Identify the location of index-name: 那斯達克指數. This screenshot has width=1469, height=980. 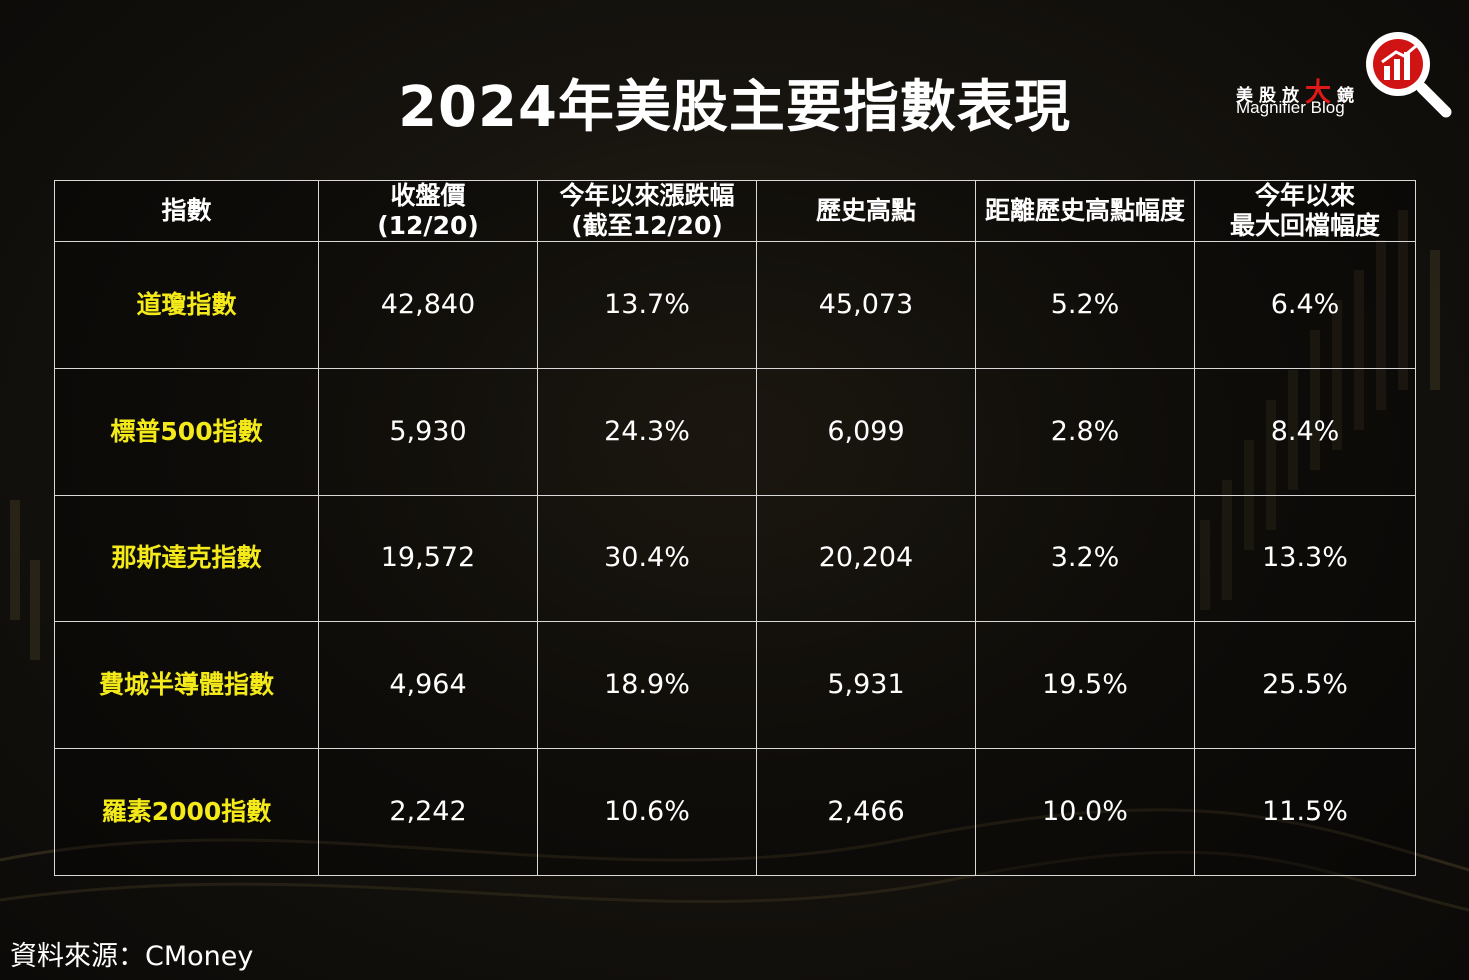
(186, 558).